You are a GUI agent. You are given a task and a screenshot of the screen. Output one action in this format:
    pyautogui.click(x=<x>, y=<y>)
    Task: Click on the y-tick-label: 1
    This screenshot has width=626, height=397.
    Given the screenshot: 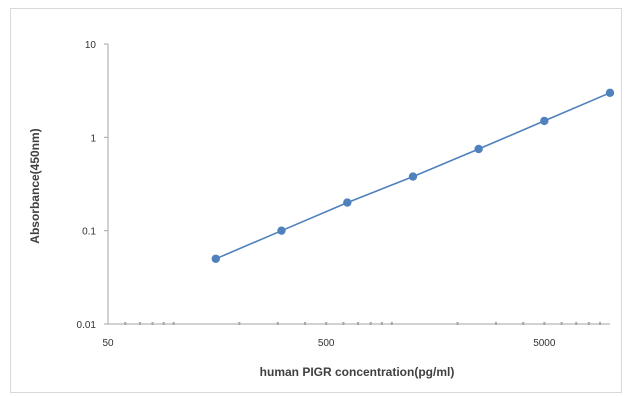 What is the action you would take?
    pyautogui.click(x=93, y=138)
    